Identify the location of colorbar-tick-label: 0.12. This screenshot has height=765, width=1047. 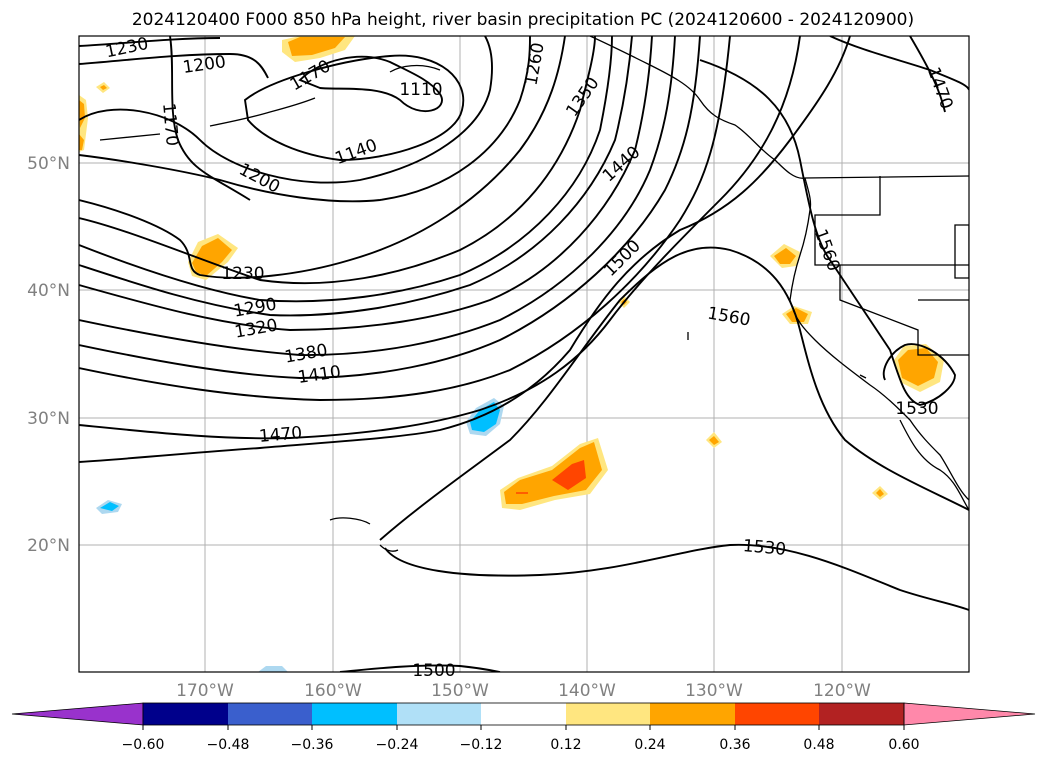
(565, 745).